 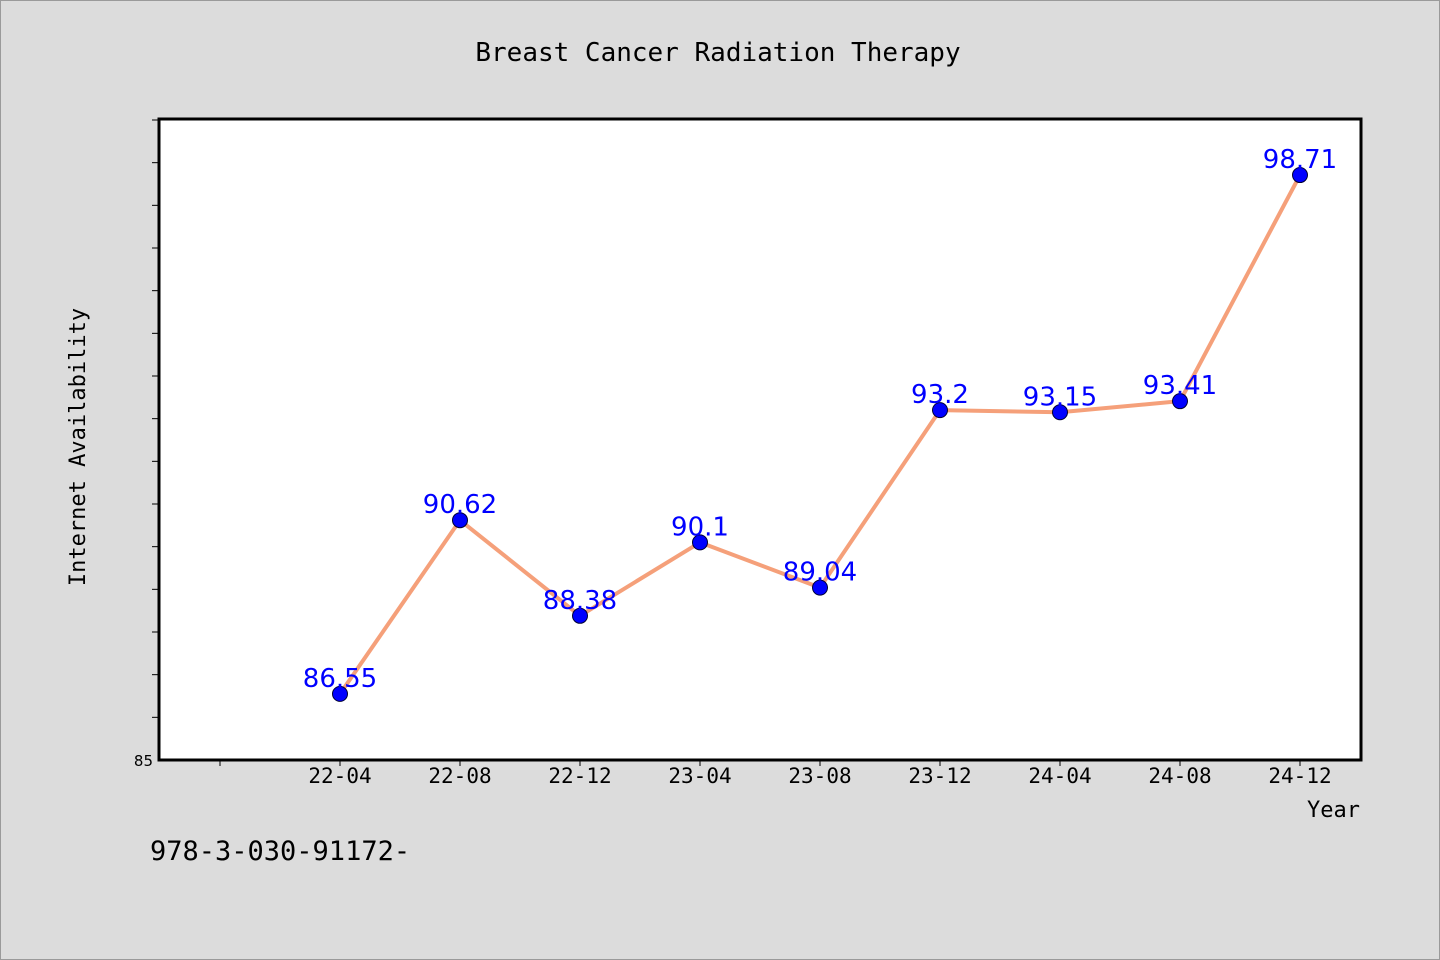 I want to click on y-tick-label: 85, so click(x=143, y=761).